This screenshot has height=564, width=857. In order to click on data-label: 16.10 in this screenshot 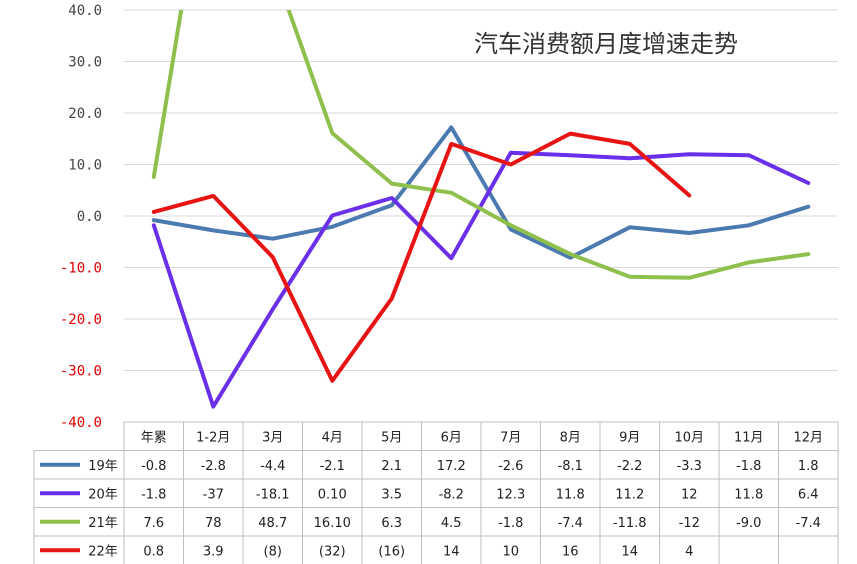, I will do `click(332, 523)`.